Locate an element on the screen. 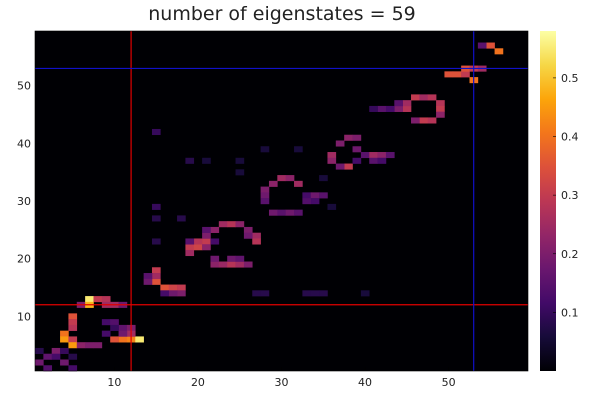 The height and width of the screenshot is (404, 600). x-tick-label: 30 is located at coordinates (282, 382).